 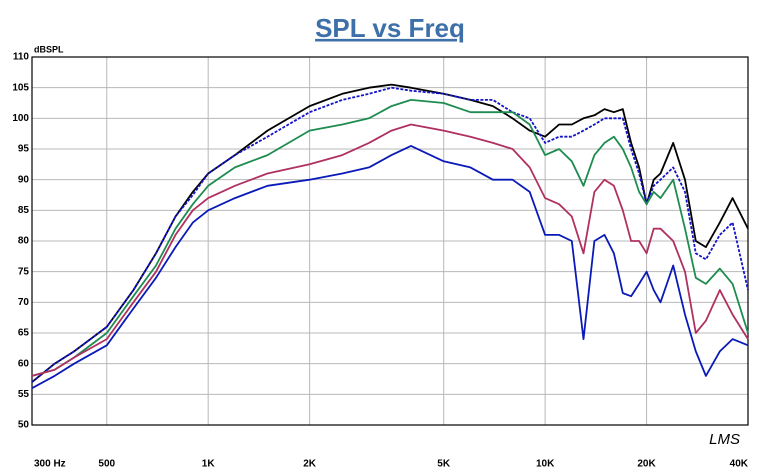 I want to click on y-tick-label: 75, so click(x=24, y=271).